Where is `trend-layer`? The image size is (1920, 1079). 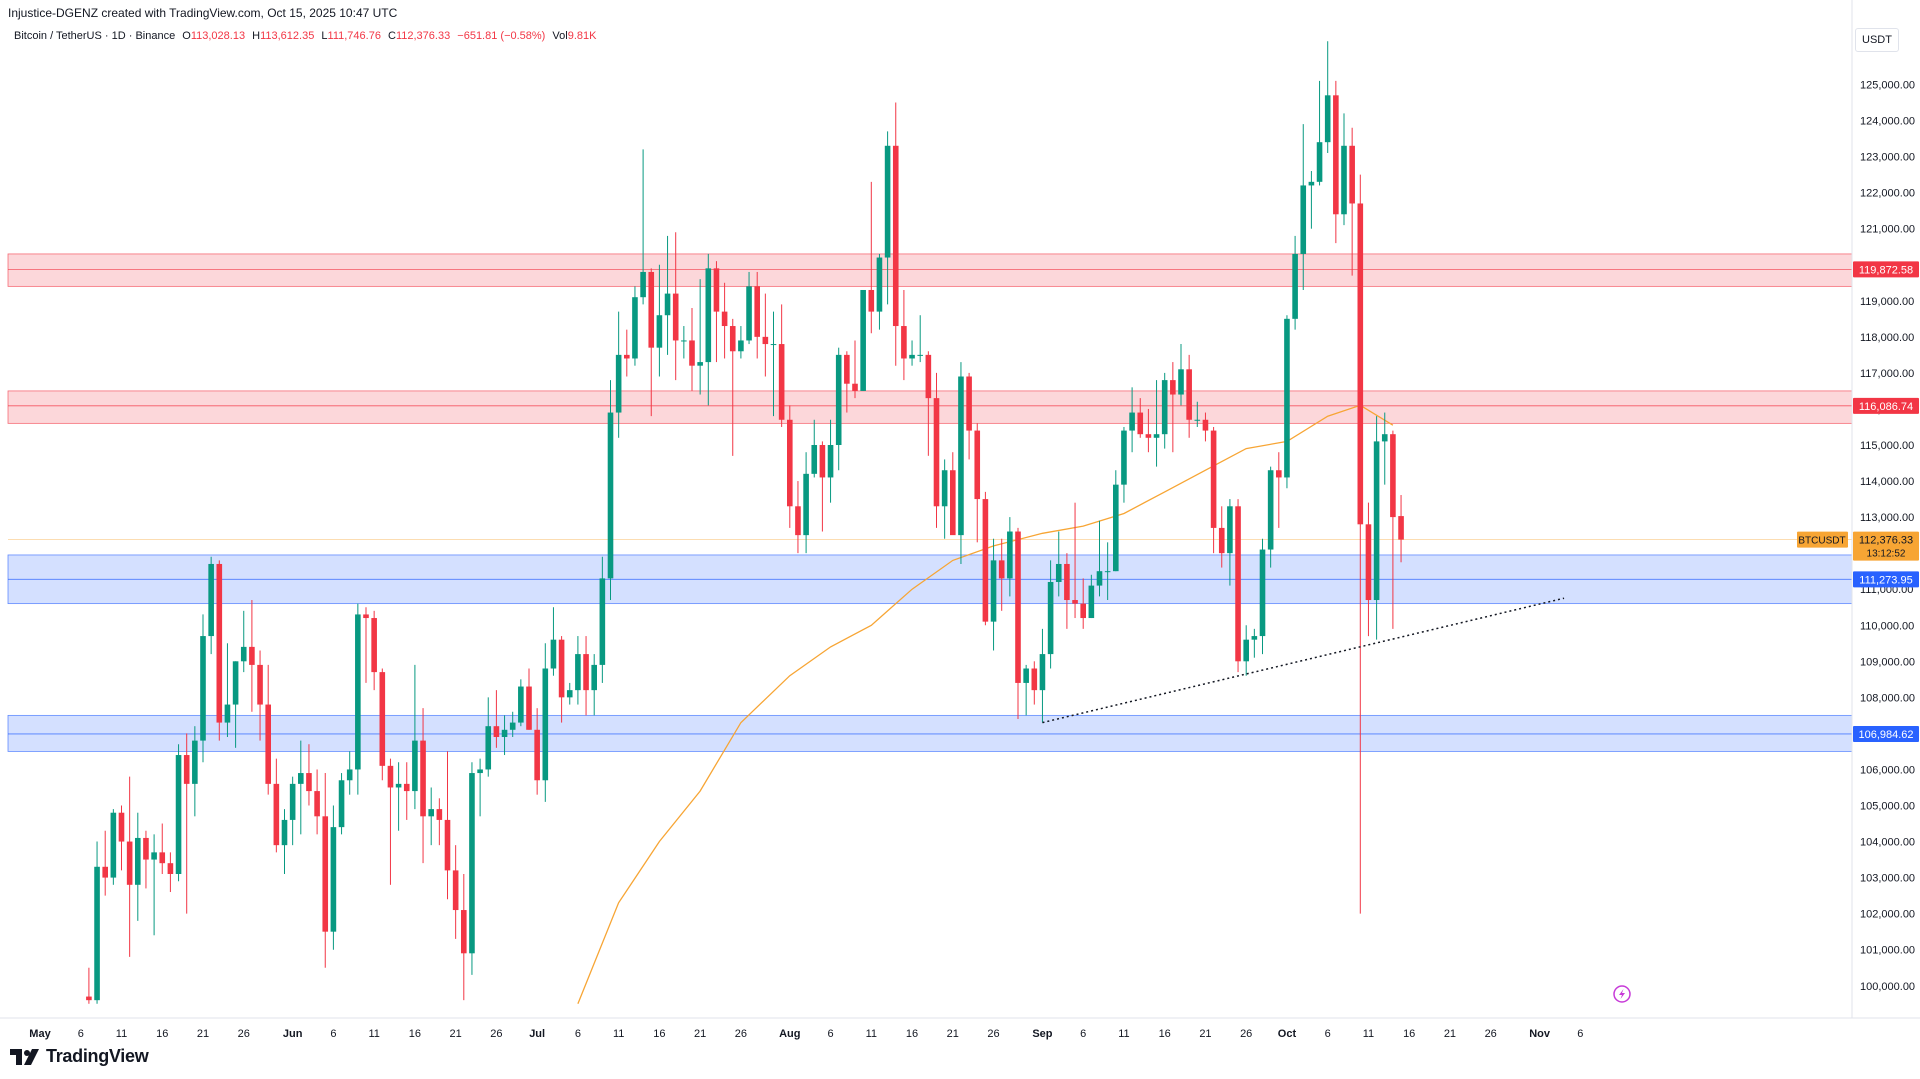
trend-layer is located at coordinates (1303, 660).